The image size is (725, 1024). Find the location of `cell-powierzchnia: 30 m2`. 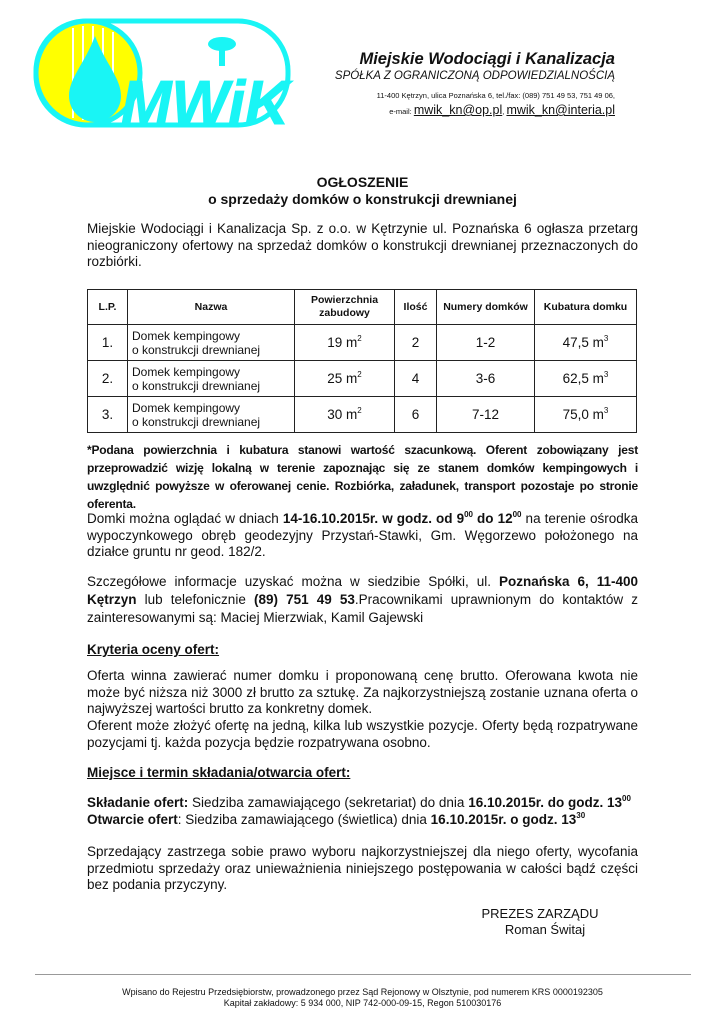

cell-powierzchnia: 30 m2 is located at coordinates (344, 414).